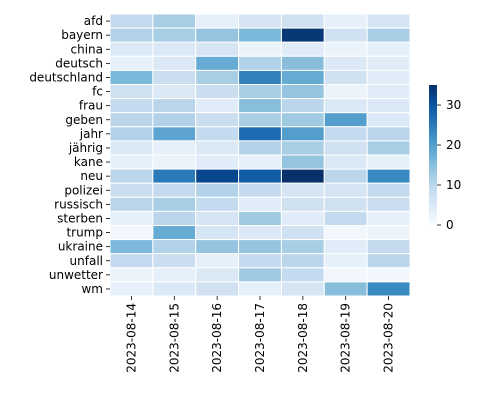  Describe the element at coordinates (453, 105) in the screenshot. I see `colorbar-tick-label: 30` at that location.